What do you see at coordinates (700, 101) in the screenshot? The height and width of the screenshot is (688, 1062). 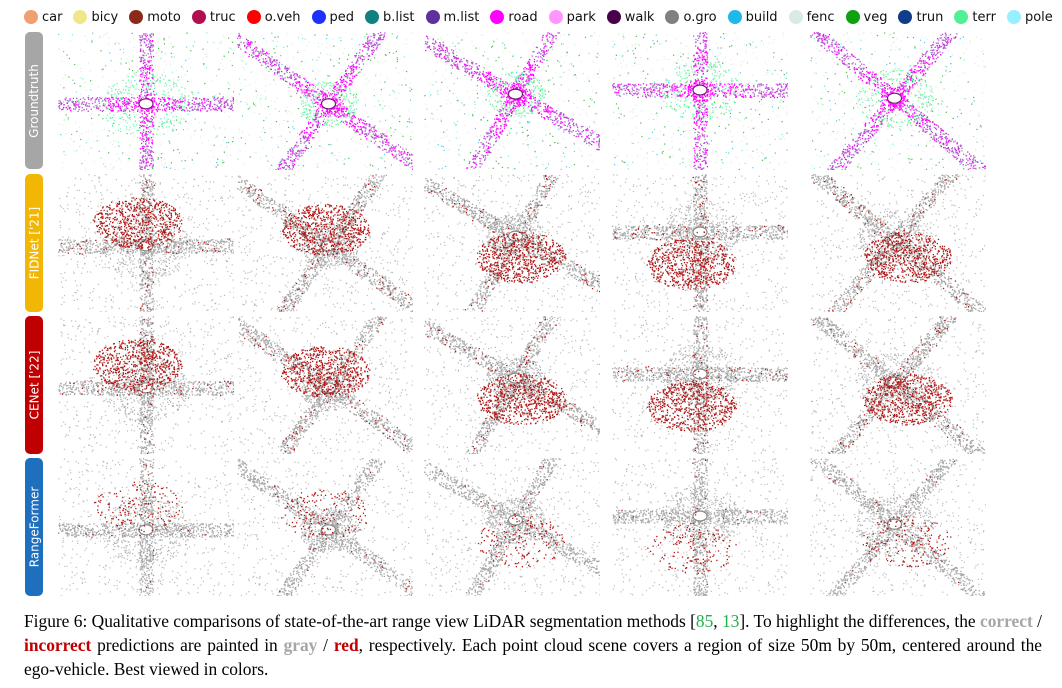 I see `scene-panel-r1-c4` at bounding box center [700, 101].